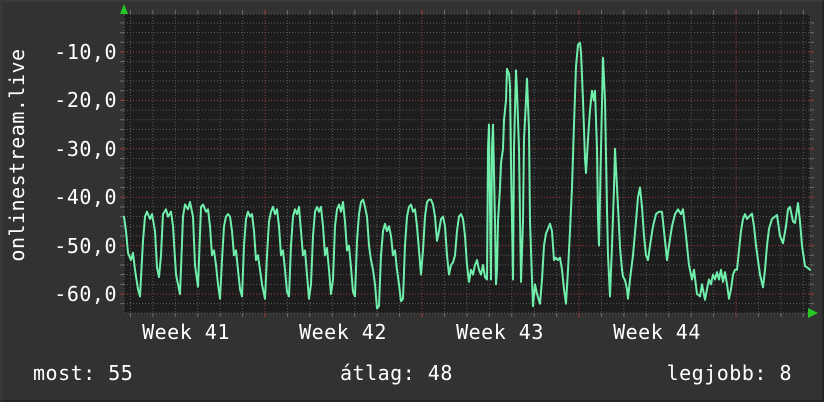 This screenshot has width=824, height=402. I want to click on y-axis-label: -10,0, so click(85, 52).